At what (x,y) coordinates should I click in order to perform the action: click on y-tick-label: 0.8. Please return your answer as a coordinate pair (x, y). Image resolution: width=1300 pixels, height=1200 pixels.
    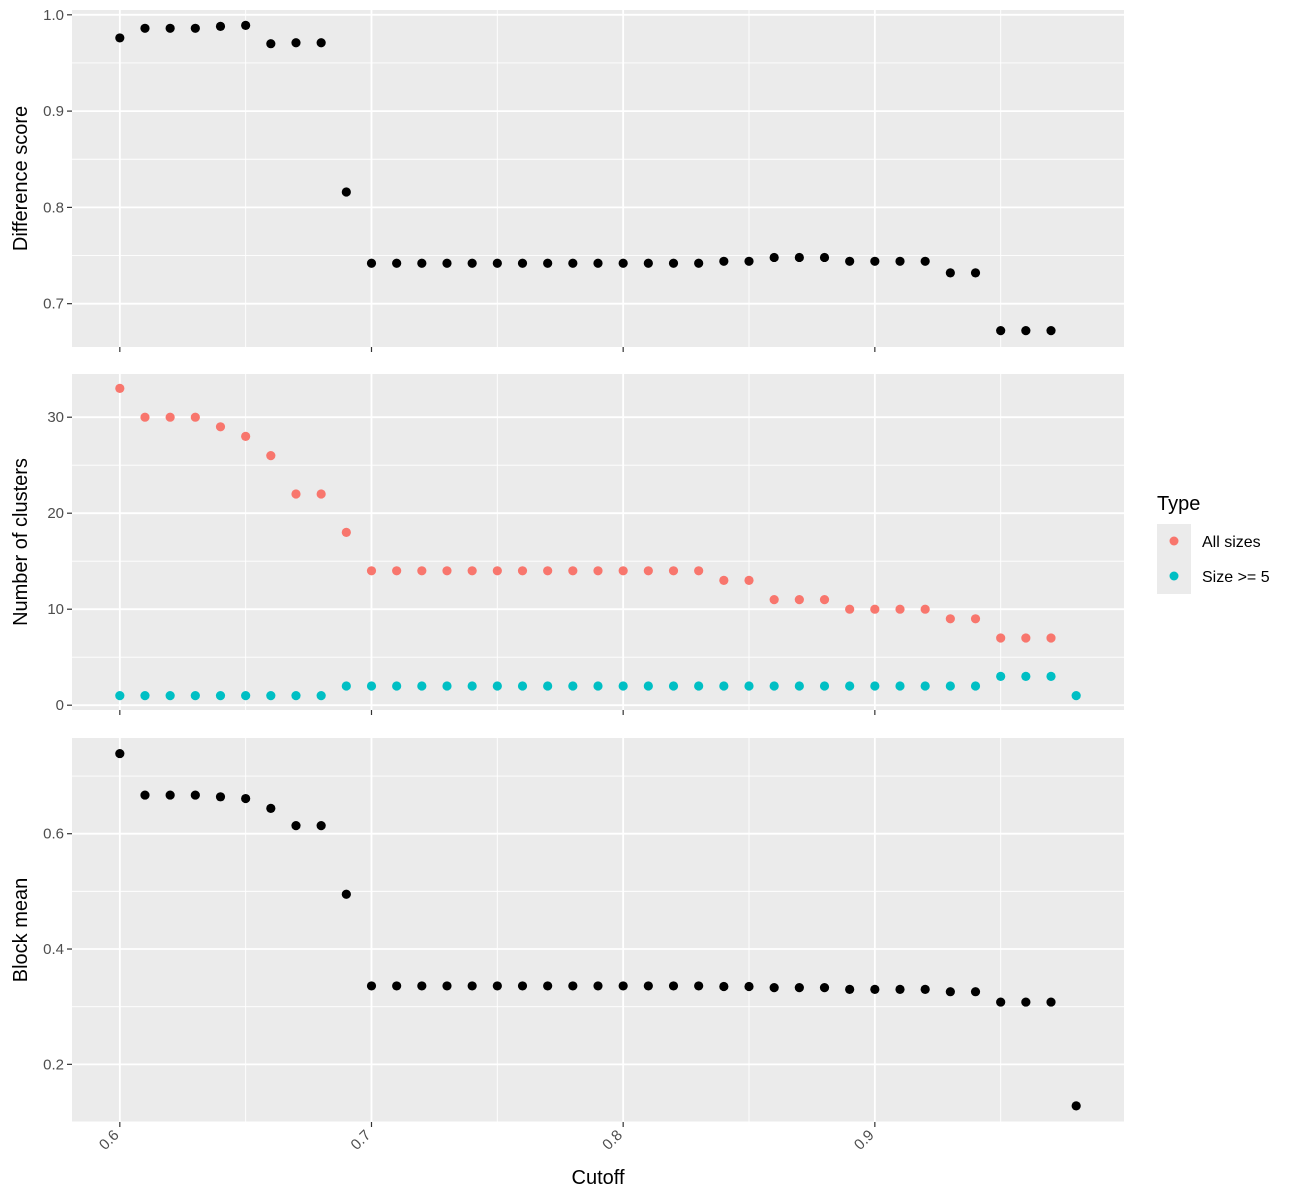
    Looking at the image, I should click on (53, 207).